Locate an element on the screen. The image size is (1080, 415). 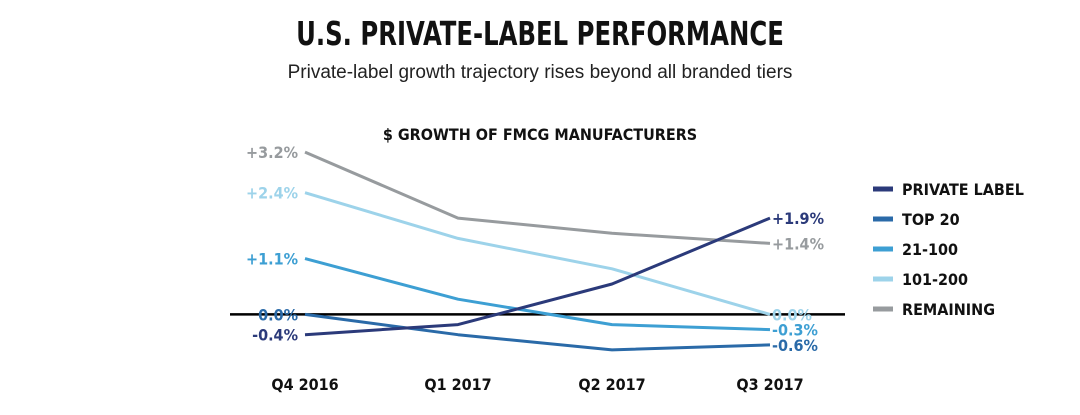
chart-title: $ GROWTH OF FMCG MANUFACTURERS is located at coordinates (540, 134).